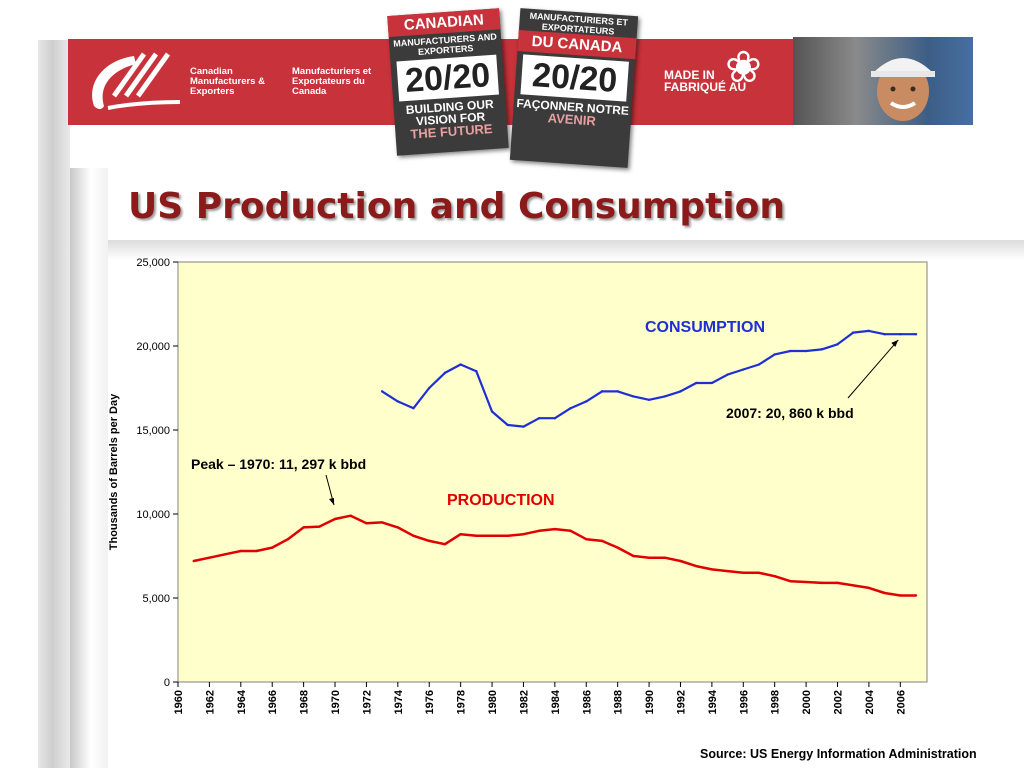 This screenshot has width=1024, height=768. I want to click on y-tick-label: 5,000, so click(156, 599).